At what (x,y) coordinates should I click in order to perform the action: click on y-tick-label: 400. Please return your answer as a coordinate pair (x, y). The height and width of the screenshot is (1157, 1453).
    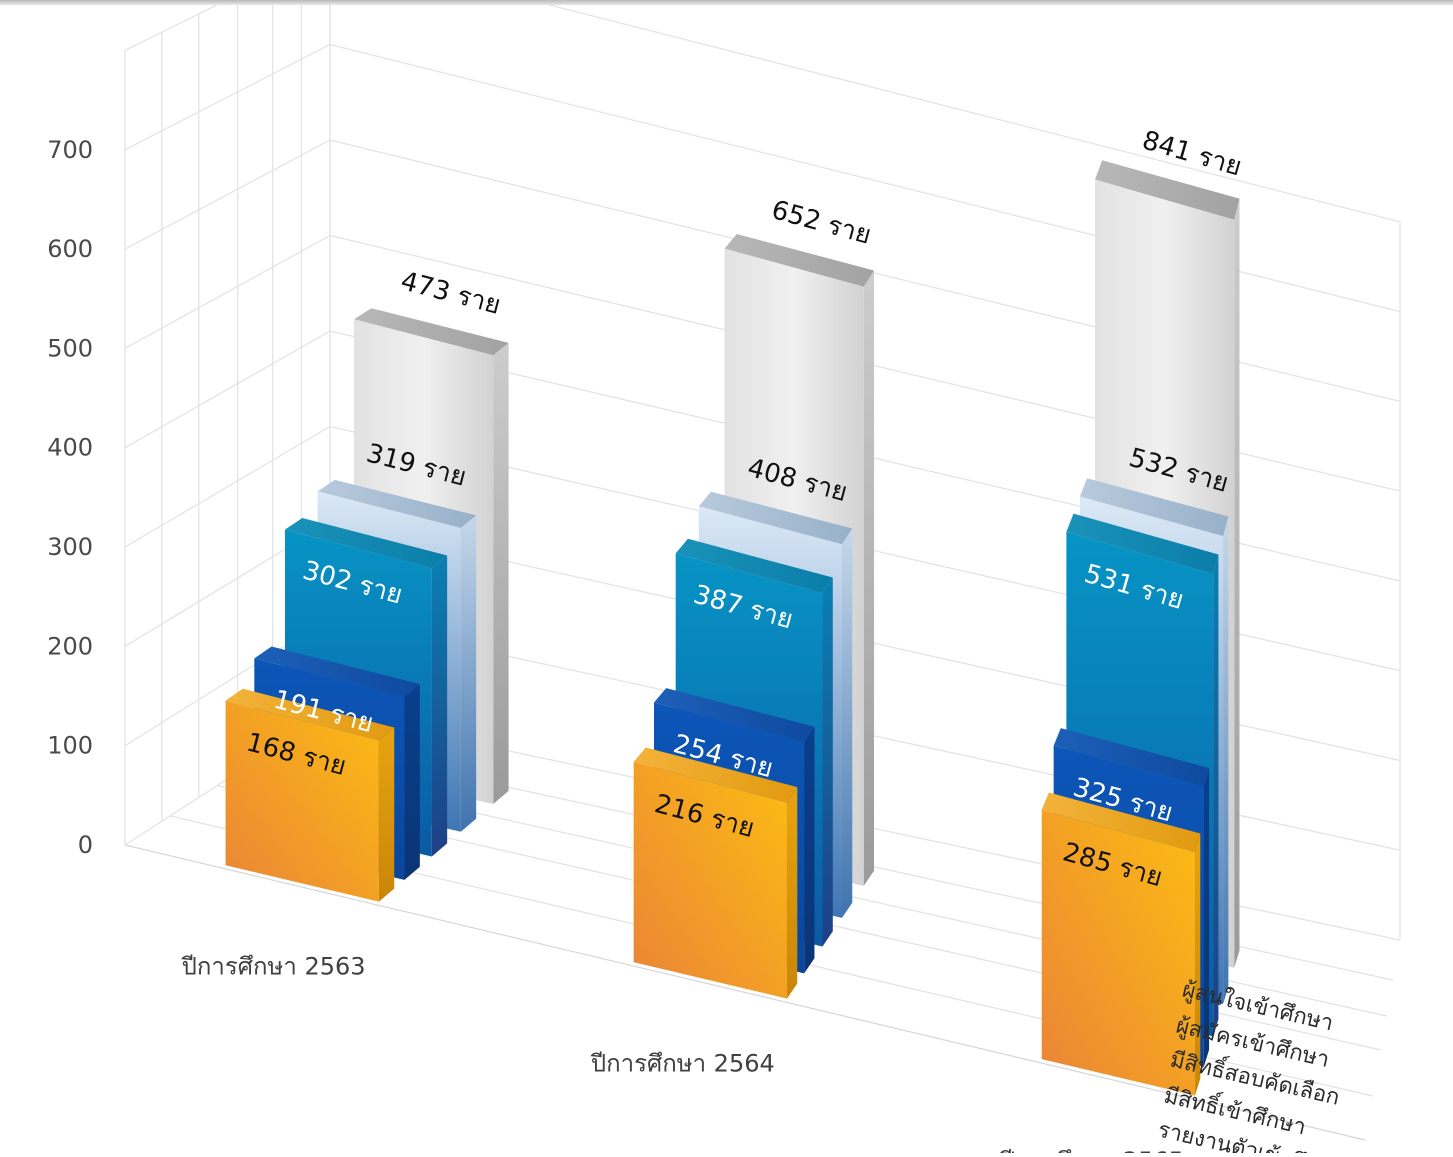
    Looking at the image, I should click on (70, 448).